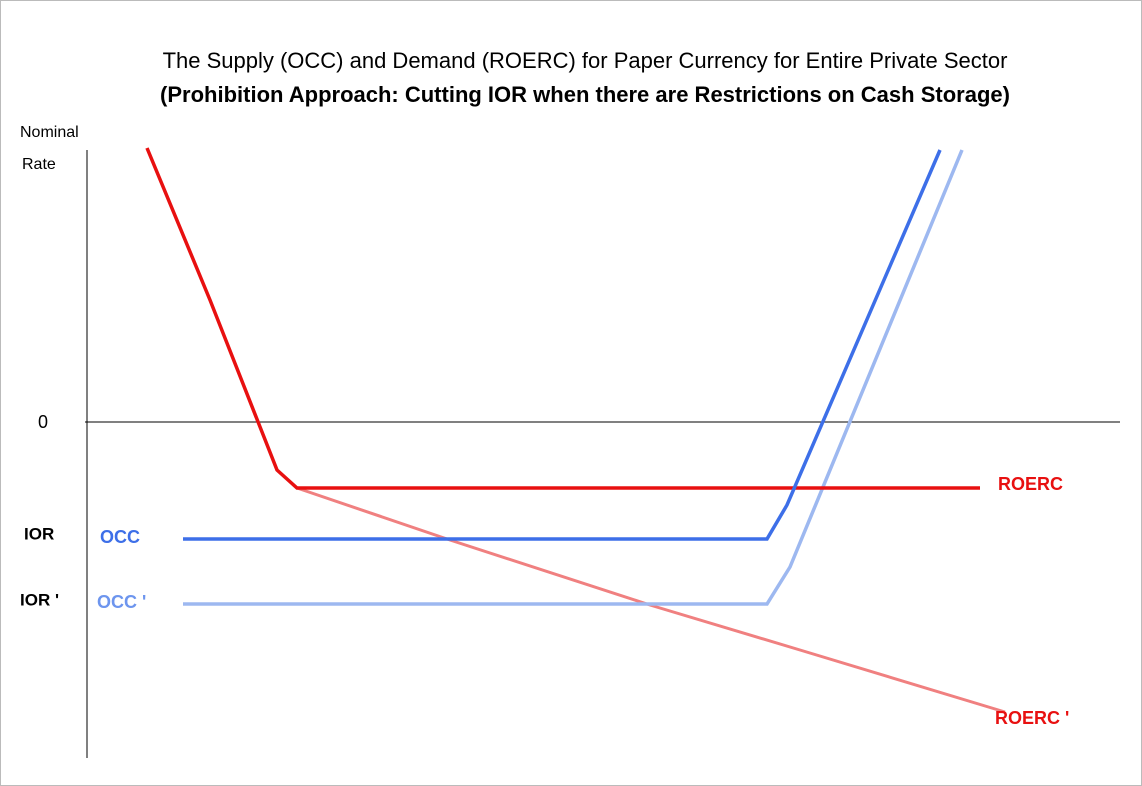 The height and width of the screenshot is (786, 1142). Describe the element at coordinates (49, 132) in the screenshot. I see `y-axis-label: Nominal` at that location.